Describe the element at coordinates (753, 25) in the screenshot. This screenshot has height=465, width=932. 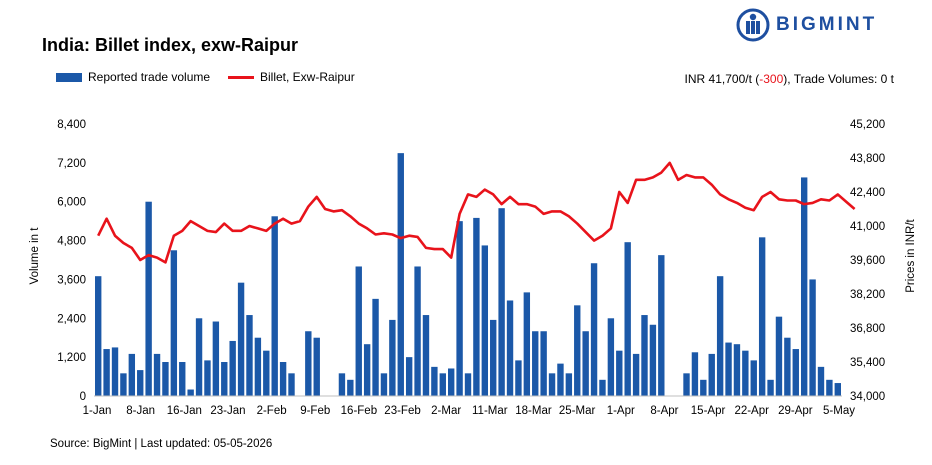
I see `bigmint-logo-icon` at that location.